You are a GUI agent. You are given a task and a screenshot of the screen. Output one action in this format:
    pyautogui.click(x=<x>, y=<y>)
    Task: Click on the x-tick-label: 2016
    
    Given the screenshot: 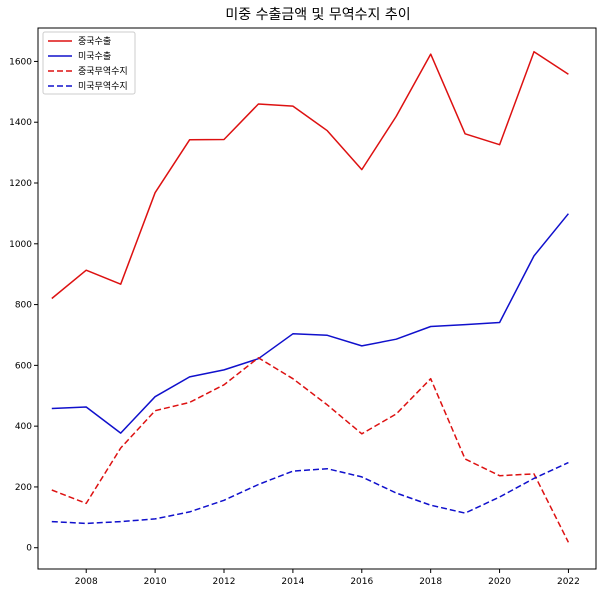 What is the action you would take?
    pyautogui.click(x=361, y=582)
    